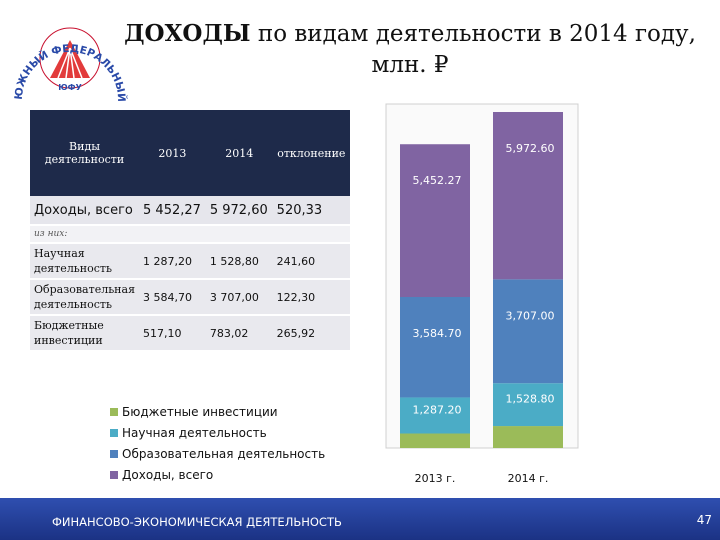 This screenshot has height=540, width=720. Describe the element at coordinates (311, 211) in the screenshot. I see `cell: 520,33` at that location.